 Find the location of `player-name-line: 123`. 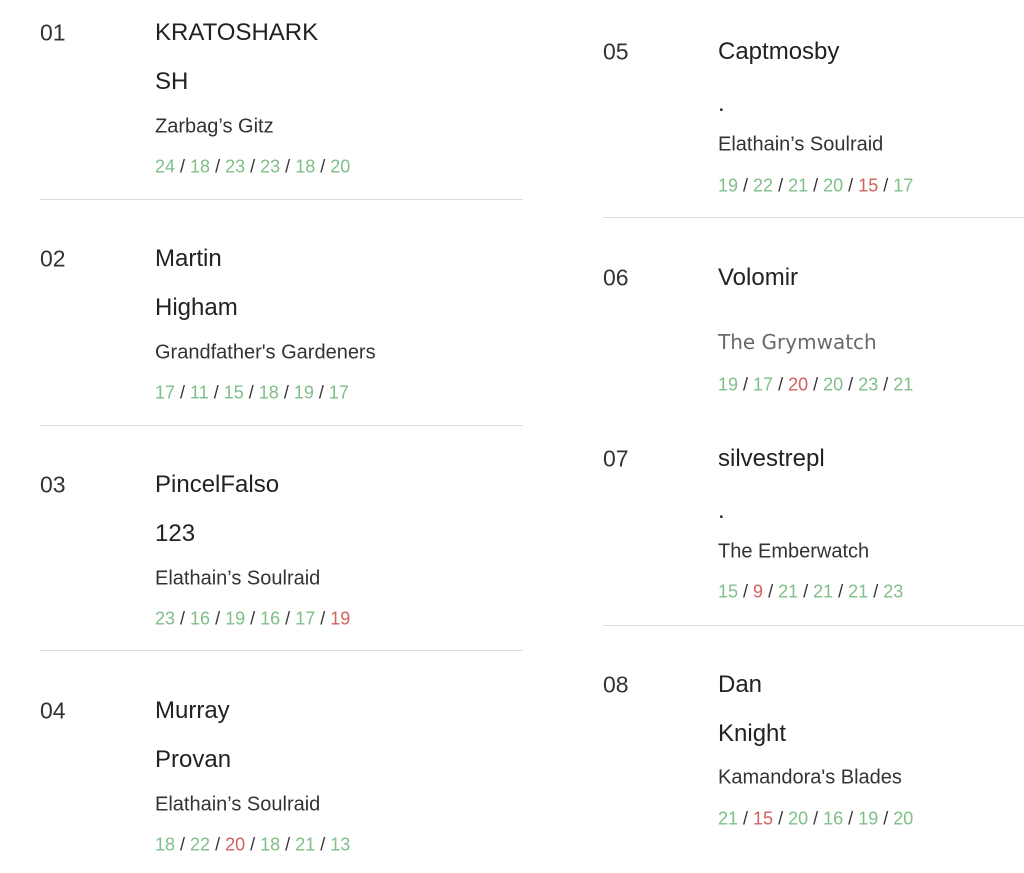

player-name-line: 123 is located at coordinates (175, 533).